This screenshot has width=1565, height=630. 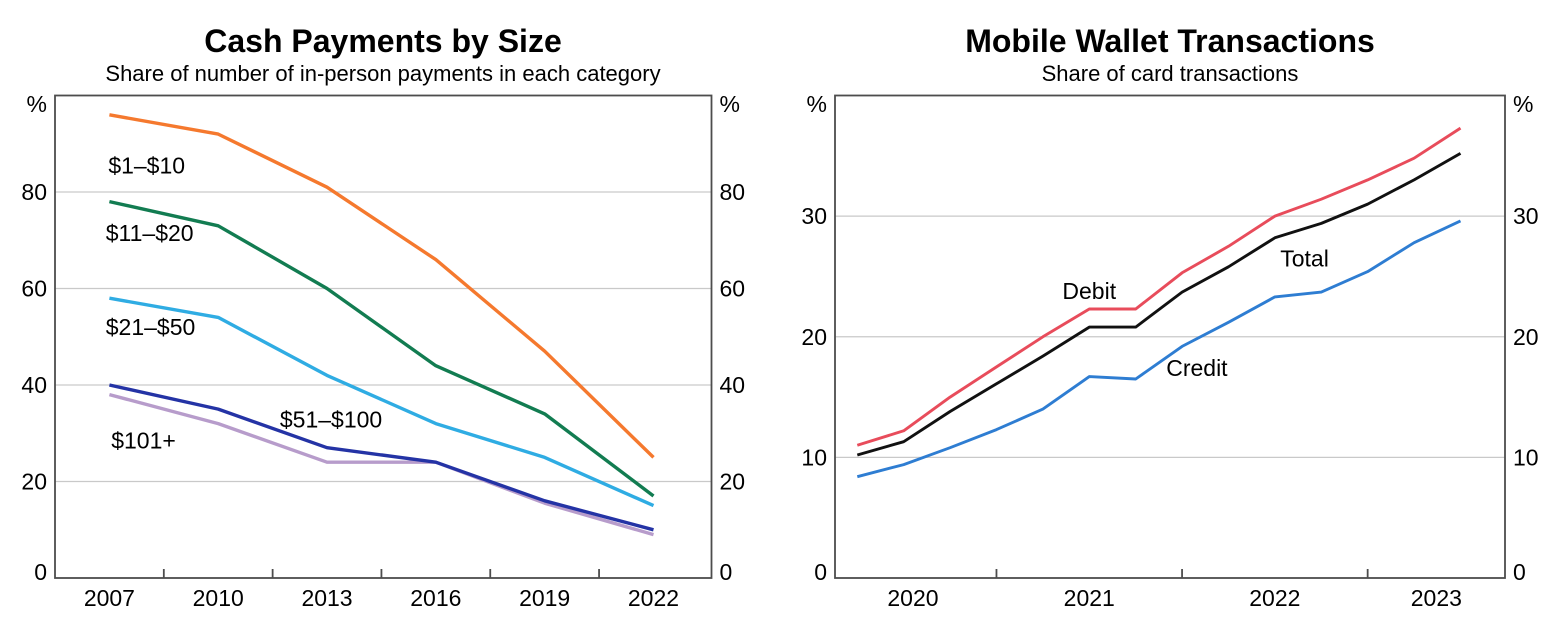 What do you see at coordinates (1089, 598) in the screenshot?
I see `x-axis-label: 2021` at bounding box center [1089, 598].